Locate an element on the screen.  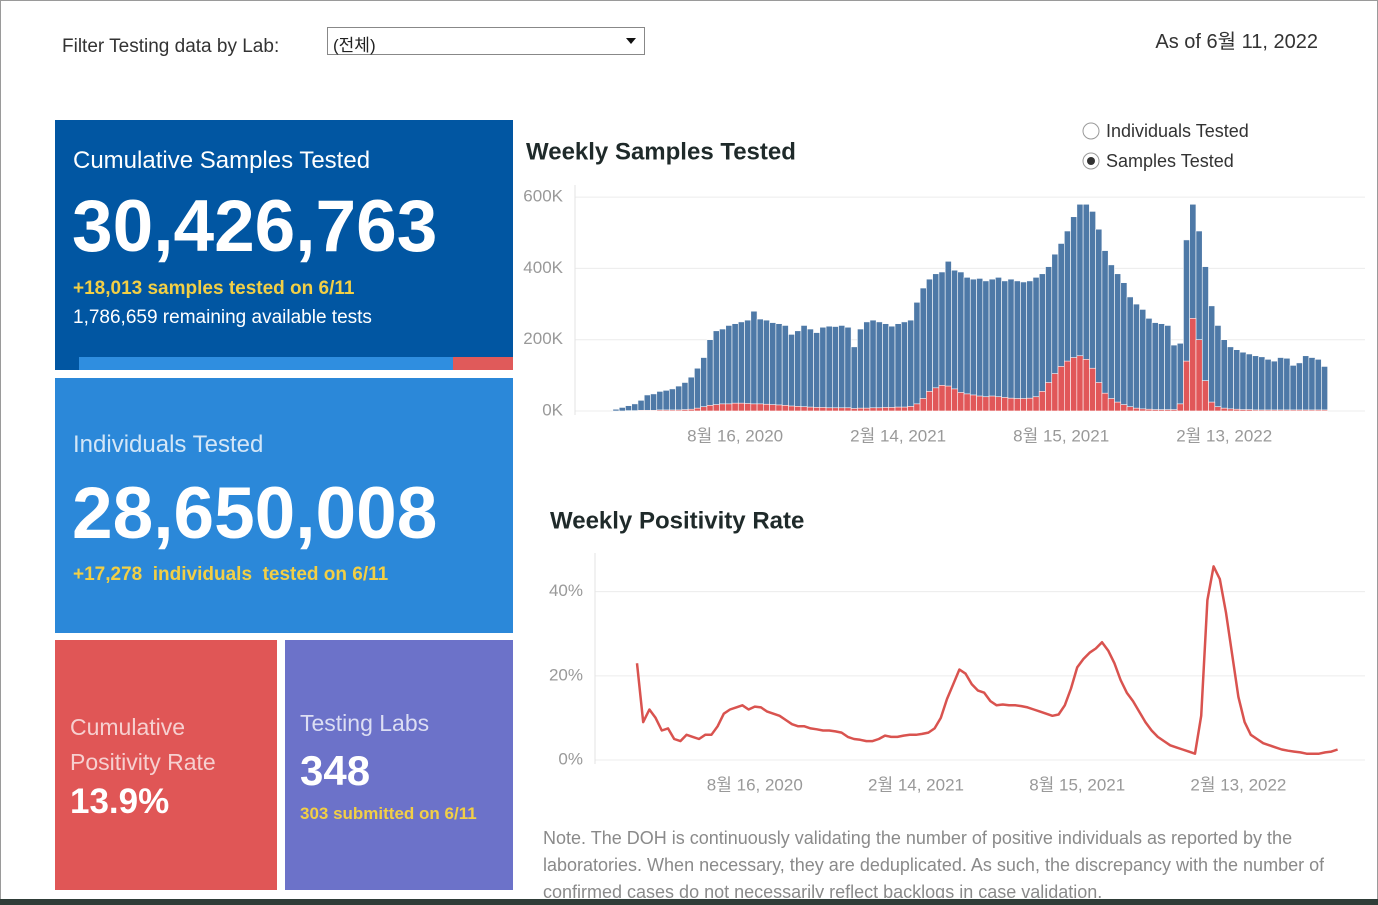
line is located at coordinates (987, 660).